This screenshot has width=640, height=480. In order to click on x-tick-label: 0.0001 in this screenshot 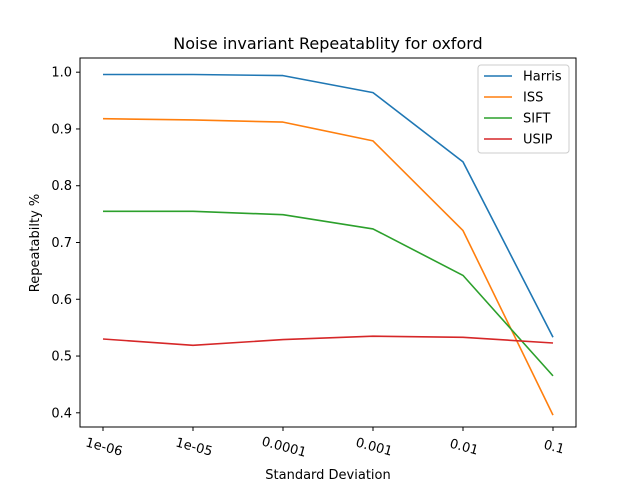, I will do `click(284, 447)`.